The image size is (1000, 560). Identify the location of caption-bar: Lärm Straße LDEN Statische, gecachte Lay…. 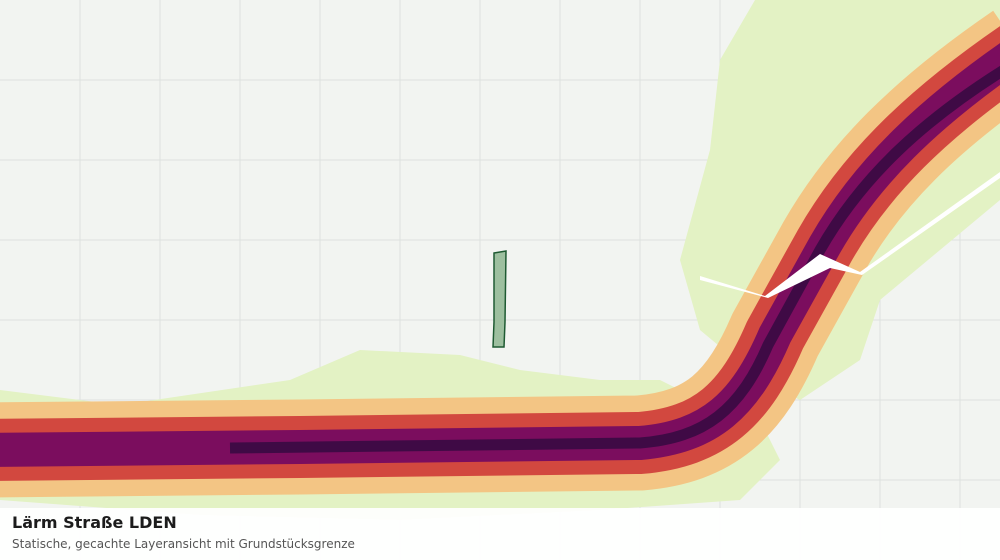
(500, 534).